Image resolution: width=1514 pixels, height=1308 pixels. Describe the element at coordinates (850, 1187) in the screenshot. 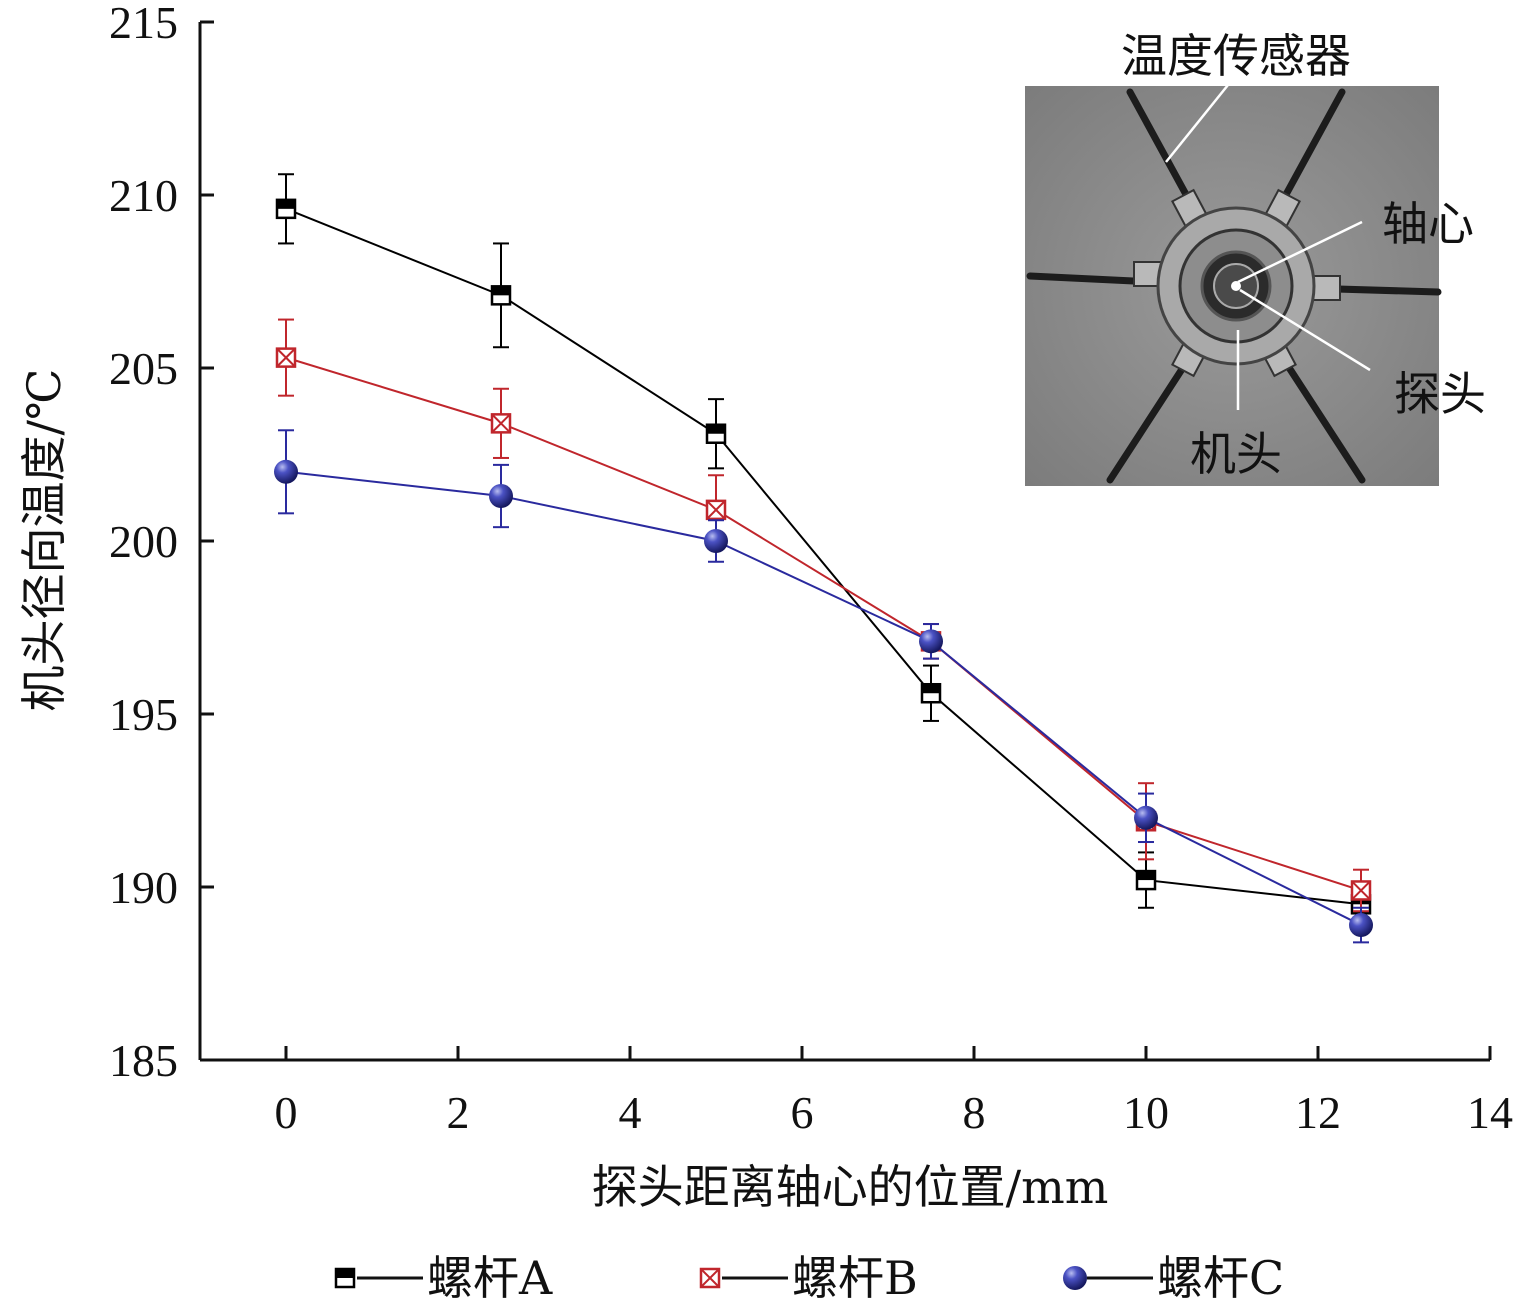

I see `x-axis-title: 探头距离轴心的位置/mm` at that location.